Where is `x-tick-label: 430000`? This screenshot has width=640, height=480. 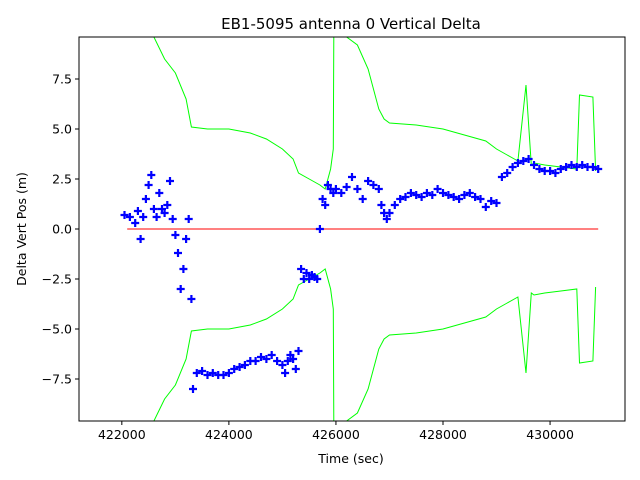 x-tick-label: 430000 is located at coordinates (550, 434).